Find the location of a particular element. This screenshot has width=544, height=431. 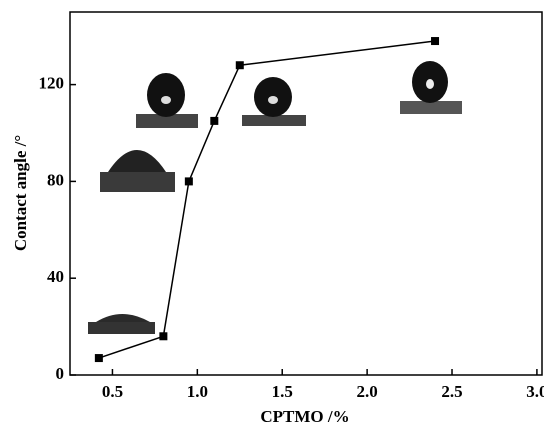

y-axis-label: Contact angle /° is located at coordinates (20, 193).